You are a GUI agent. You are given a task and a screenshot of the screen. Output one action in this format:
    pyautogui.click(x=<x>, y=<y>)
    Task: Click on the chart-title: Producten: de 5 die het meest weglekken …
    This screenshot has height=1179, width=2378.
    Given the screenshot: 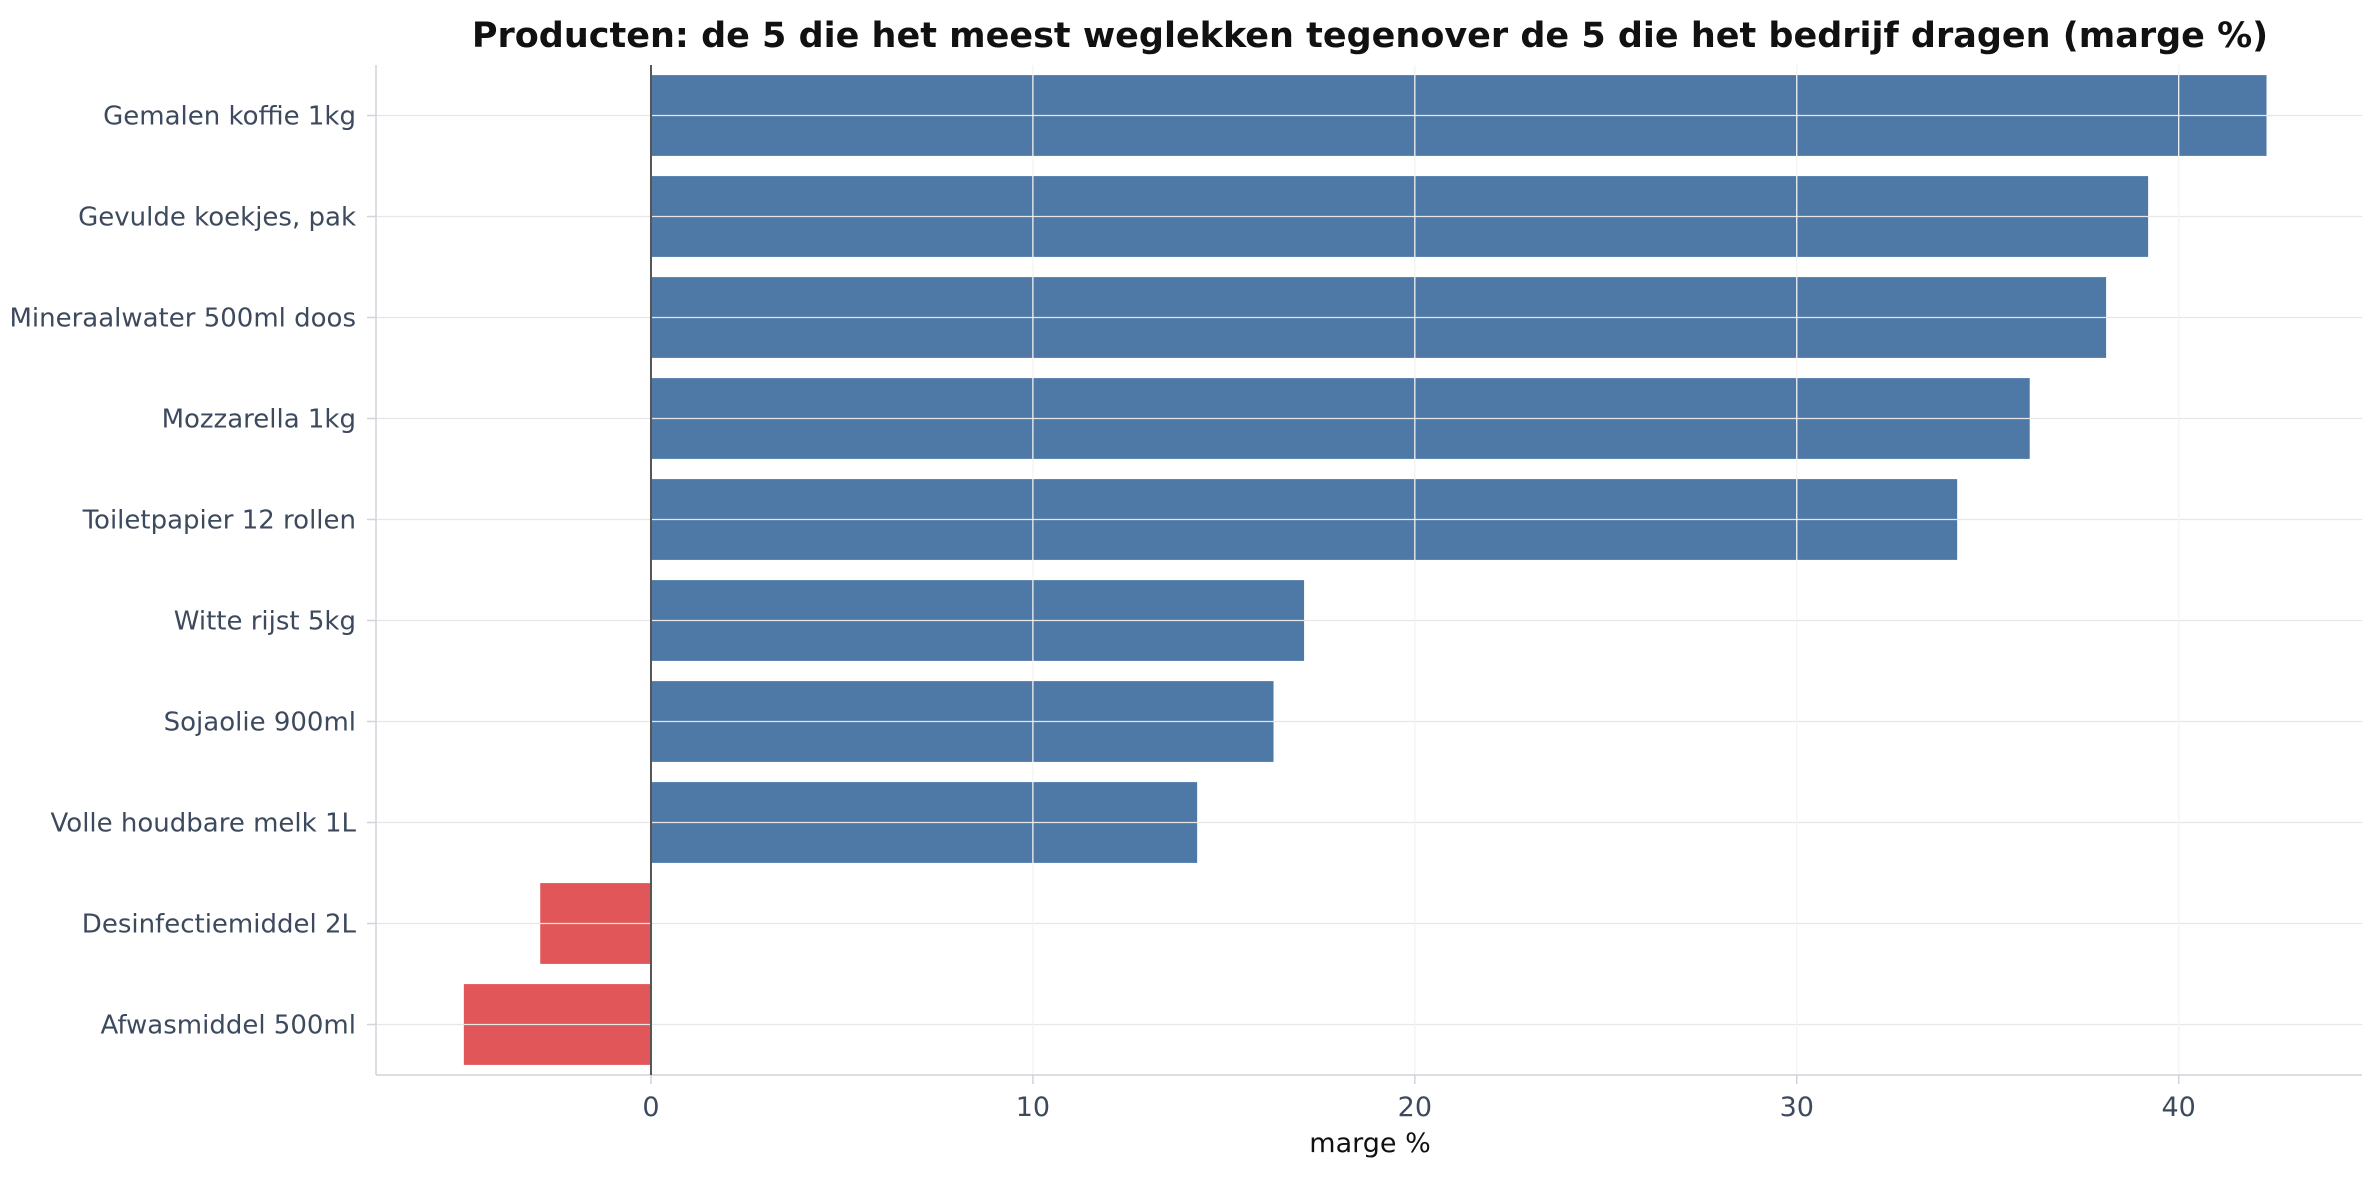 What is the action you would take?
    pyautogui.click(x=1370, y=36)
    